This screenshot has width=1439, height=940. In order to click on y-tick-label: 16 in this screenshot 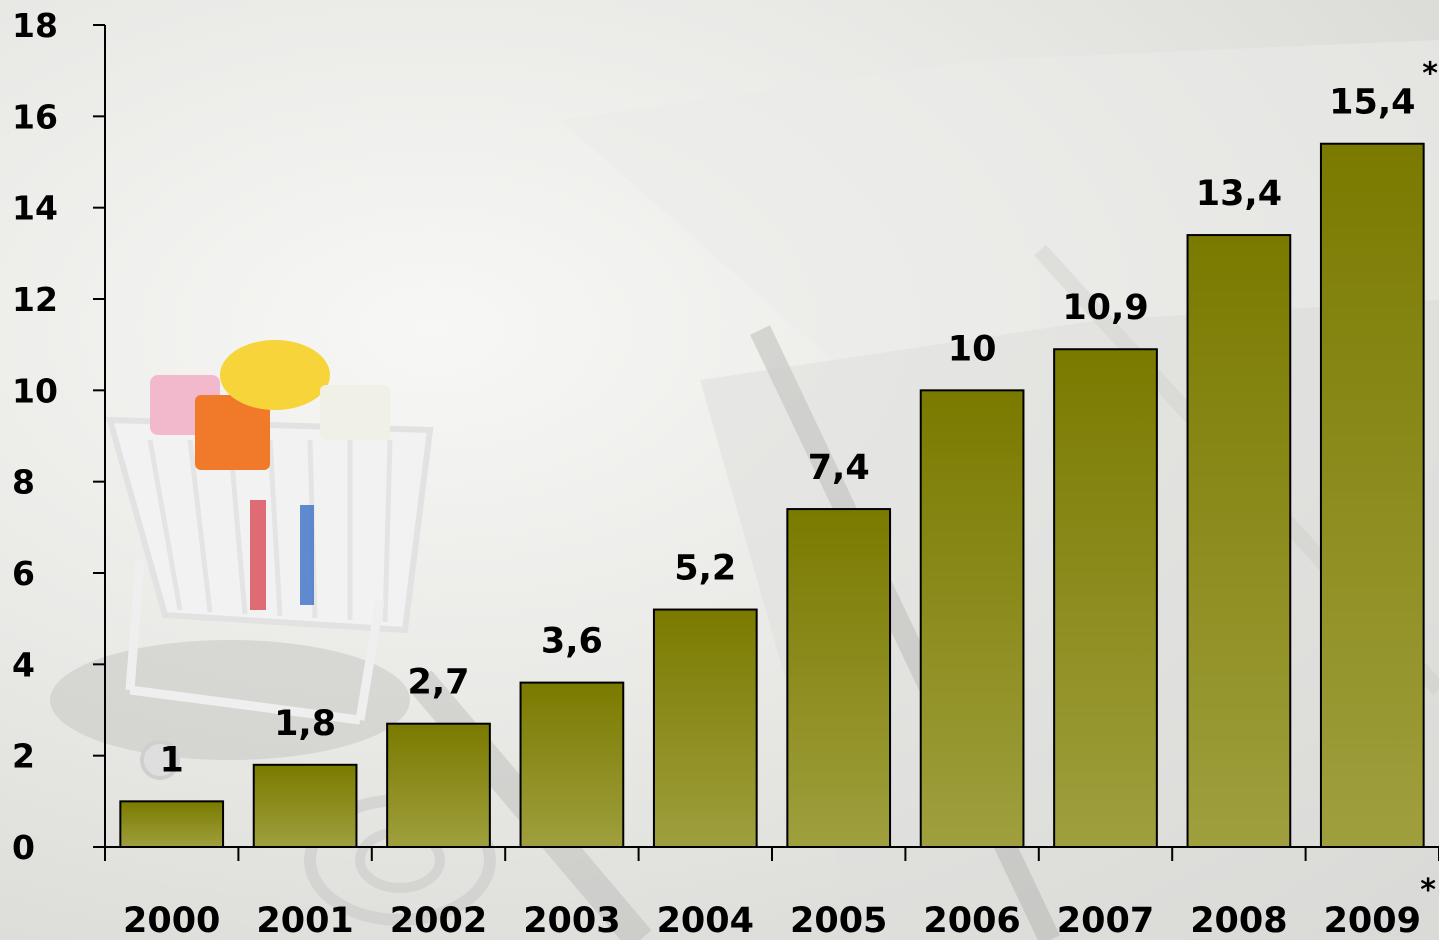, I will do `click(35, 116)`.